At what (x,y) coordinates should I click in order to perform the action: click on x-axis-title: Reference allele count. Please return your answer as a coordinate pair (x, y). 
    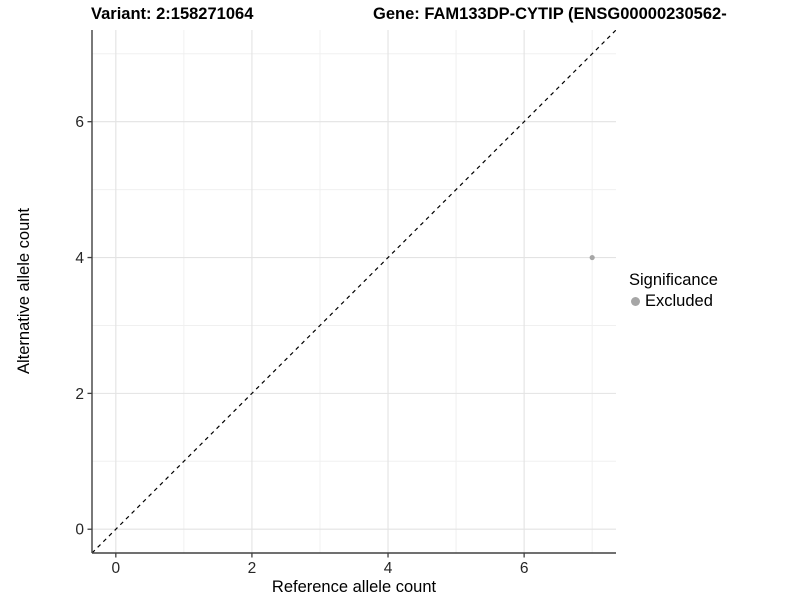
    Looking at the image, I should click on (354, 587).